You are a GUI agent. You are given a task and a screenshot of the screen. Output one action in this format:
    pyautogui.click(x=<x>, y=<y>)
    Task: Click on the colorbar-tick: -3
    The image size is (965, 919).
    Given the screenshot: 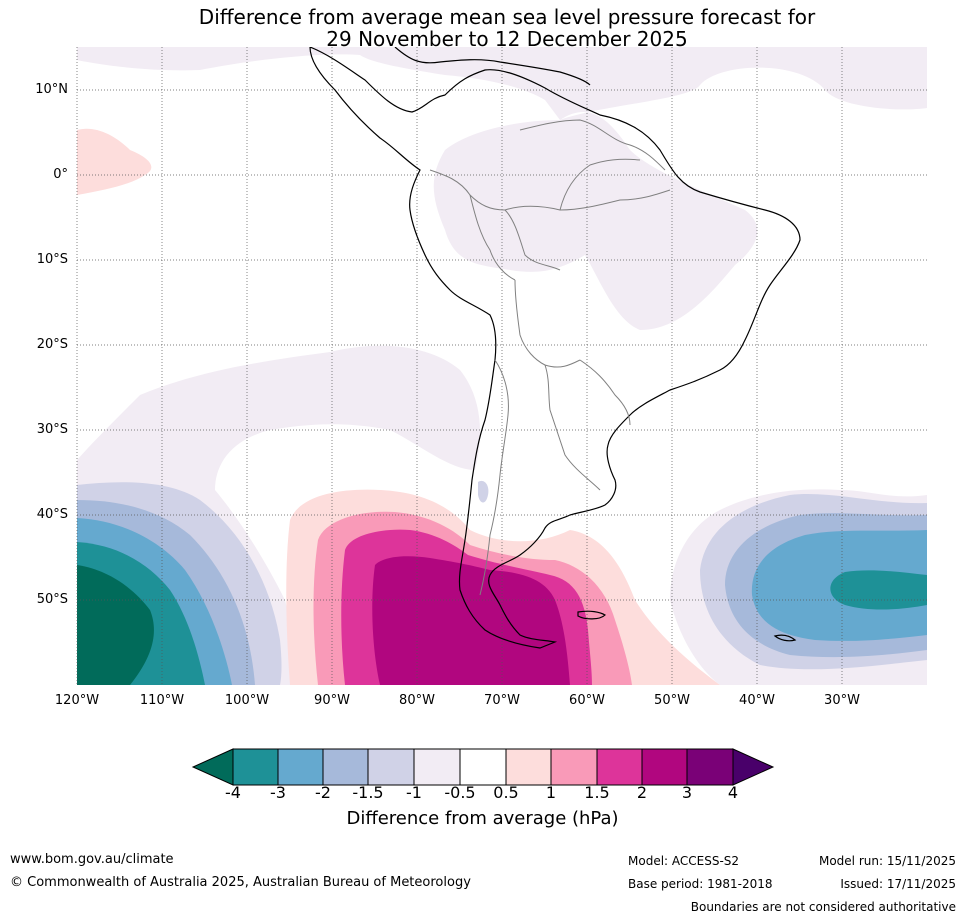 What is the action you would take?
    pyautogui.click(x=278, y=792)
    